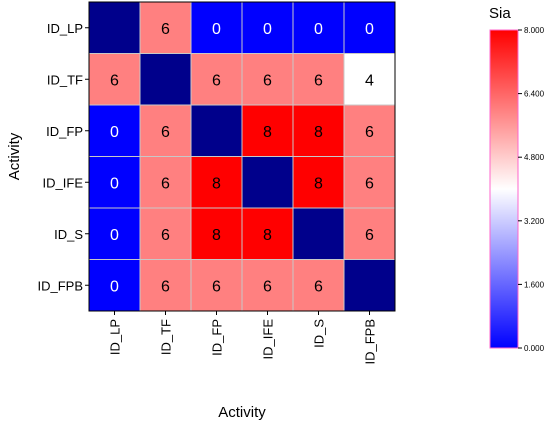 Image resolution: width=550 pixels, height=427 pixels. I want to click on colorbar-tick-label: 8.000, so click(534, 30).